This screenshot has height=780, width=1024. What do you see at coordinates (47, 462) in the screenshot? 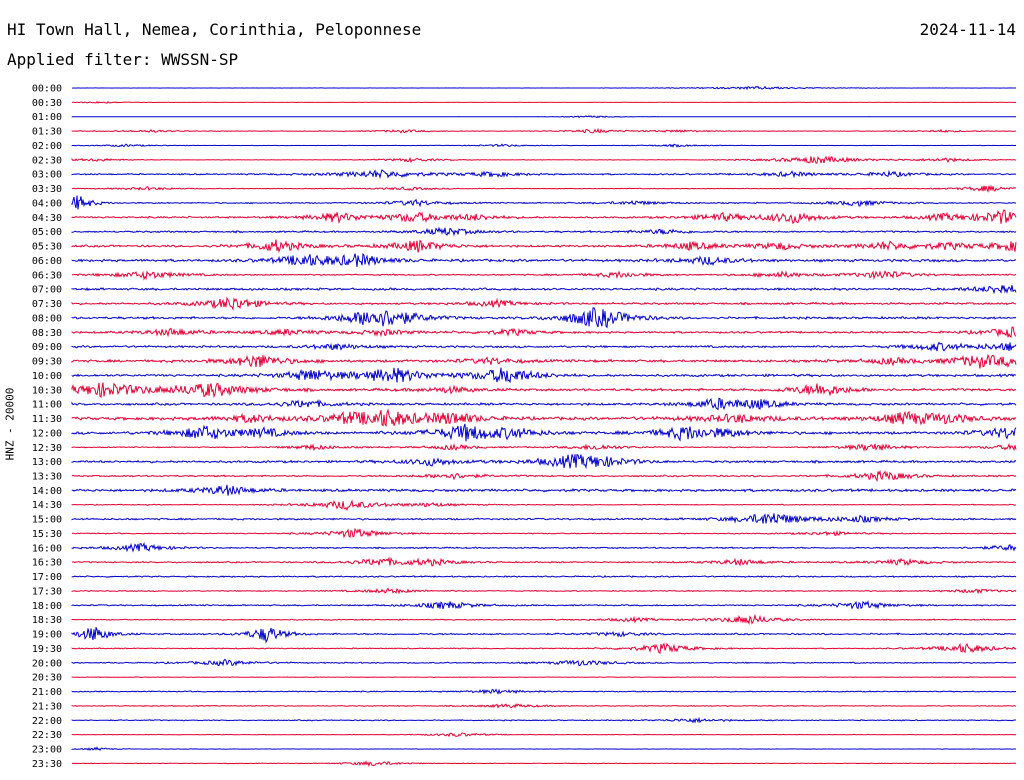
I see `time-label: 13:00` at bounding box center [47, 462].